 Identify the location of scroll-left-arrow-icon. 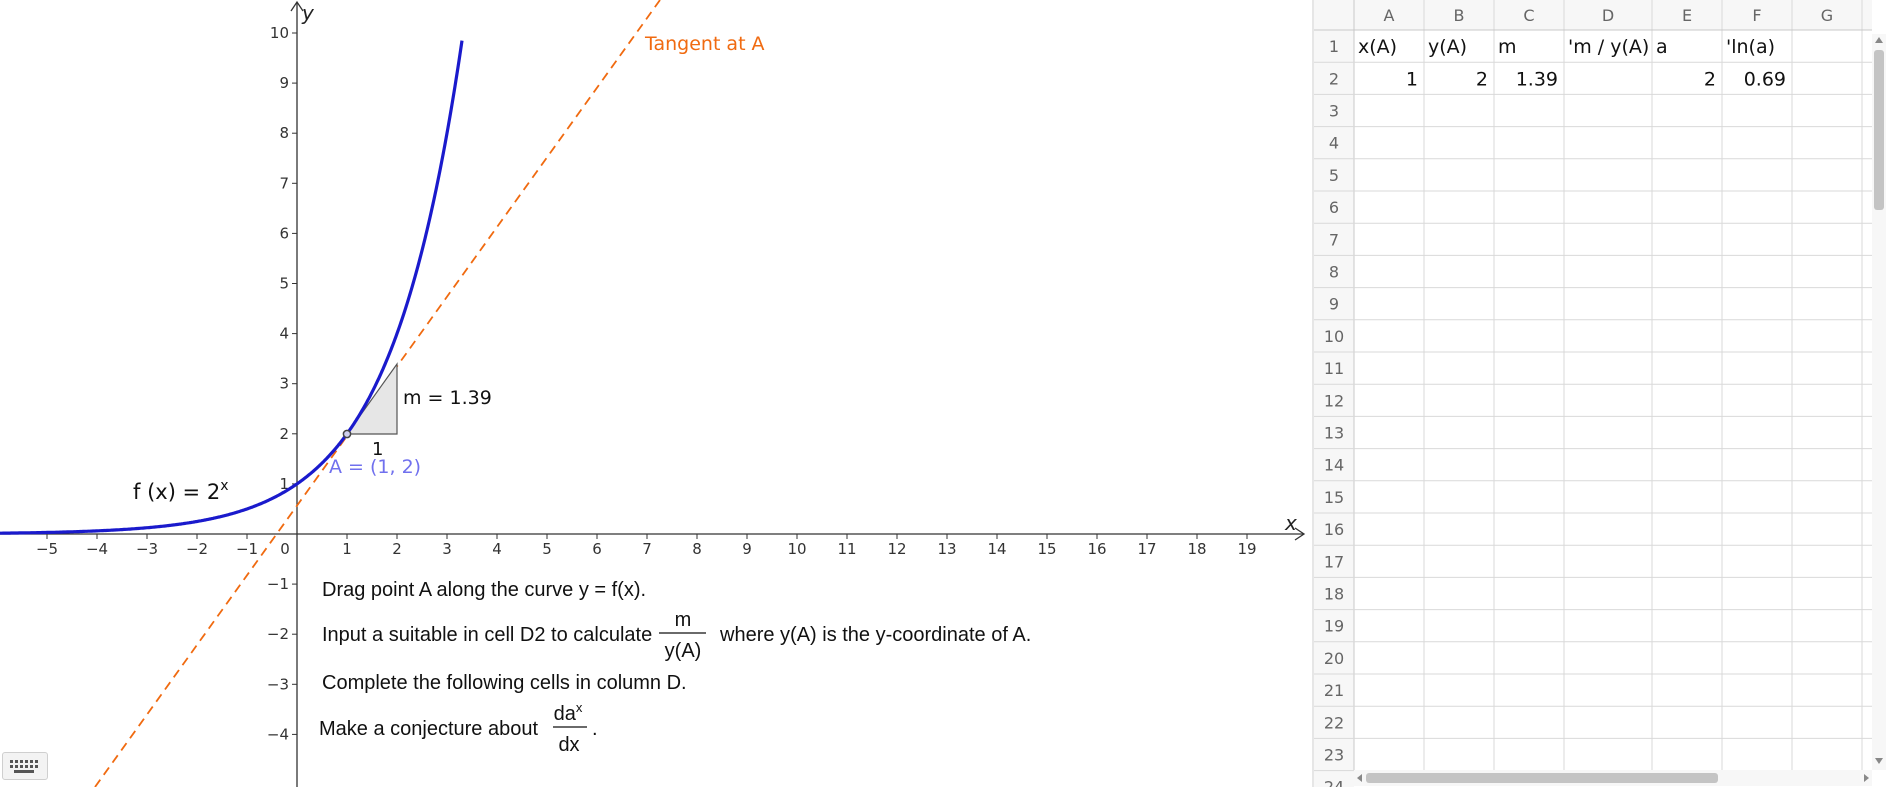
(1359, 778).